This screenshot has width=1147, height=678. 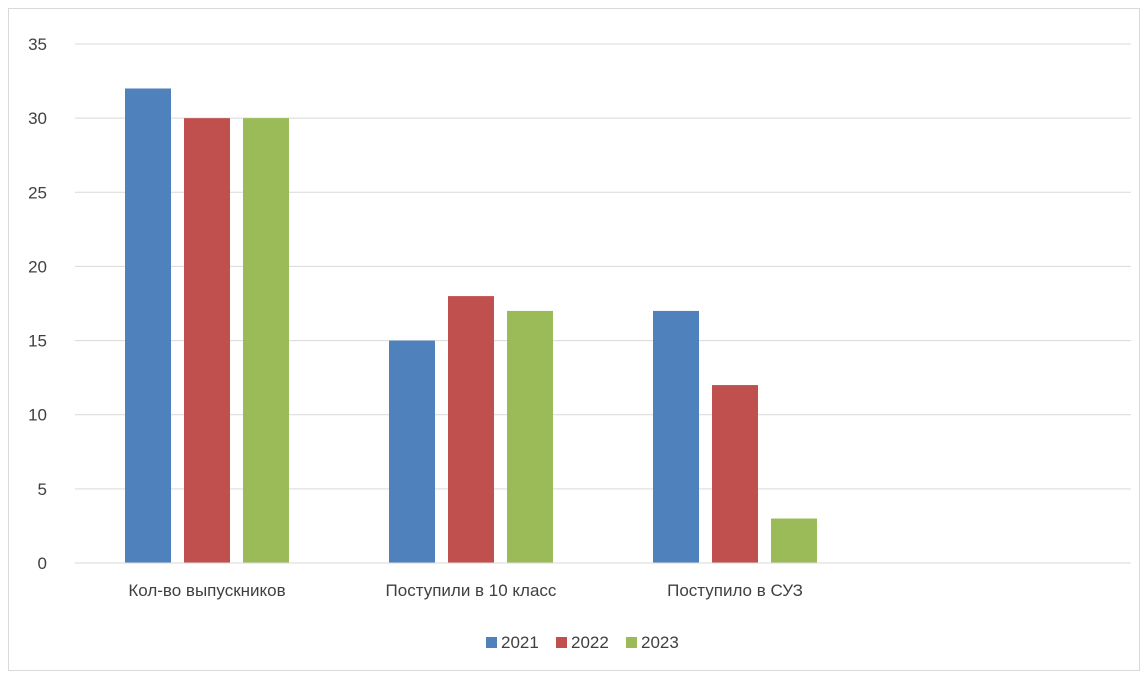 I want to click on legend: 2021 2022 2023, so click(x=582, y=642).